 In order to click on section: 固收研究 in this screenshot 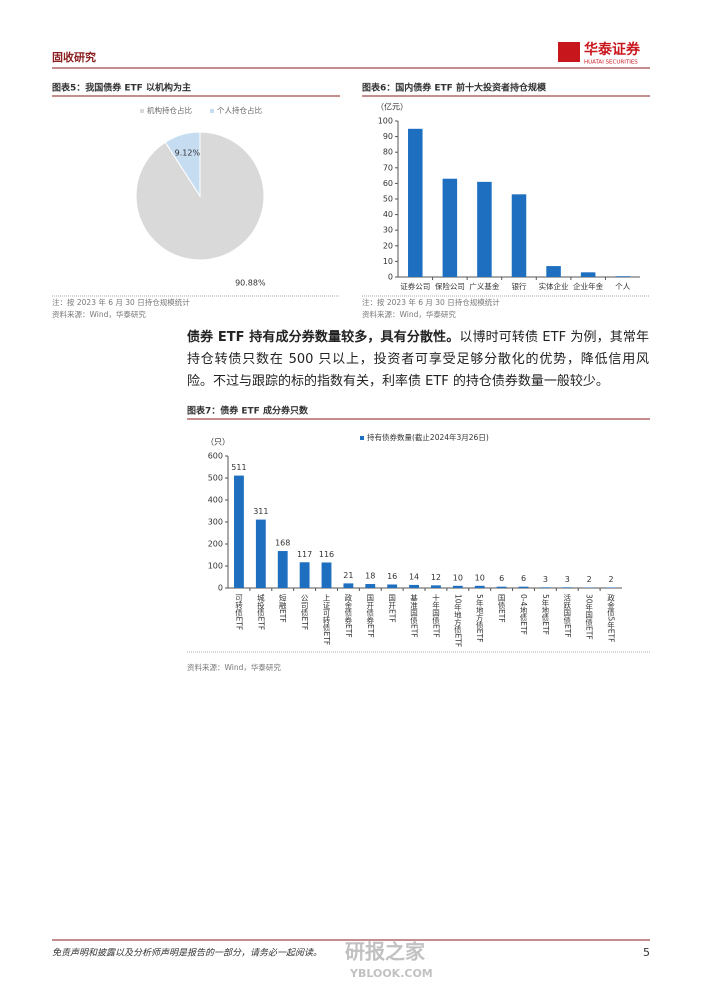, I will do `click(74, 57)`.